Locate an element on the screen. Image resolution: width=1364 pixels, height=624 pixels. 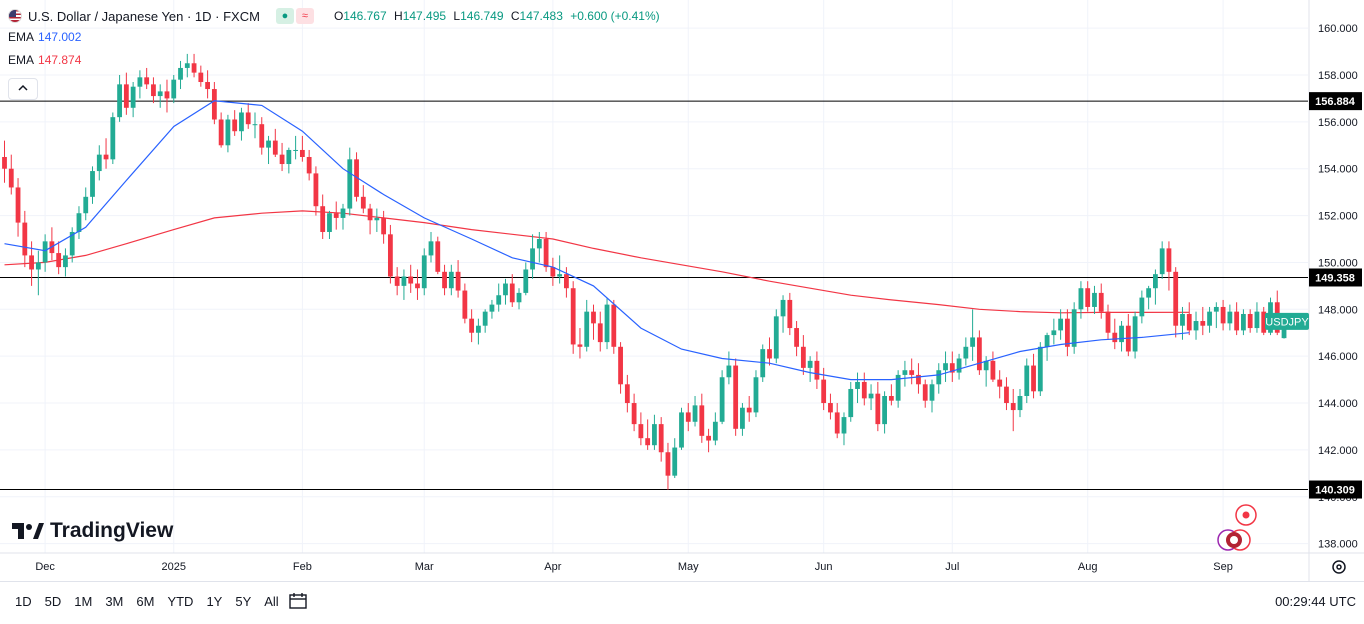
level-price-label: 156.884 is located at coordinates (1335, 102).